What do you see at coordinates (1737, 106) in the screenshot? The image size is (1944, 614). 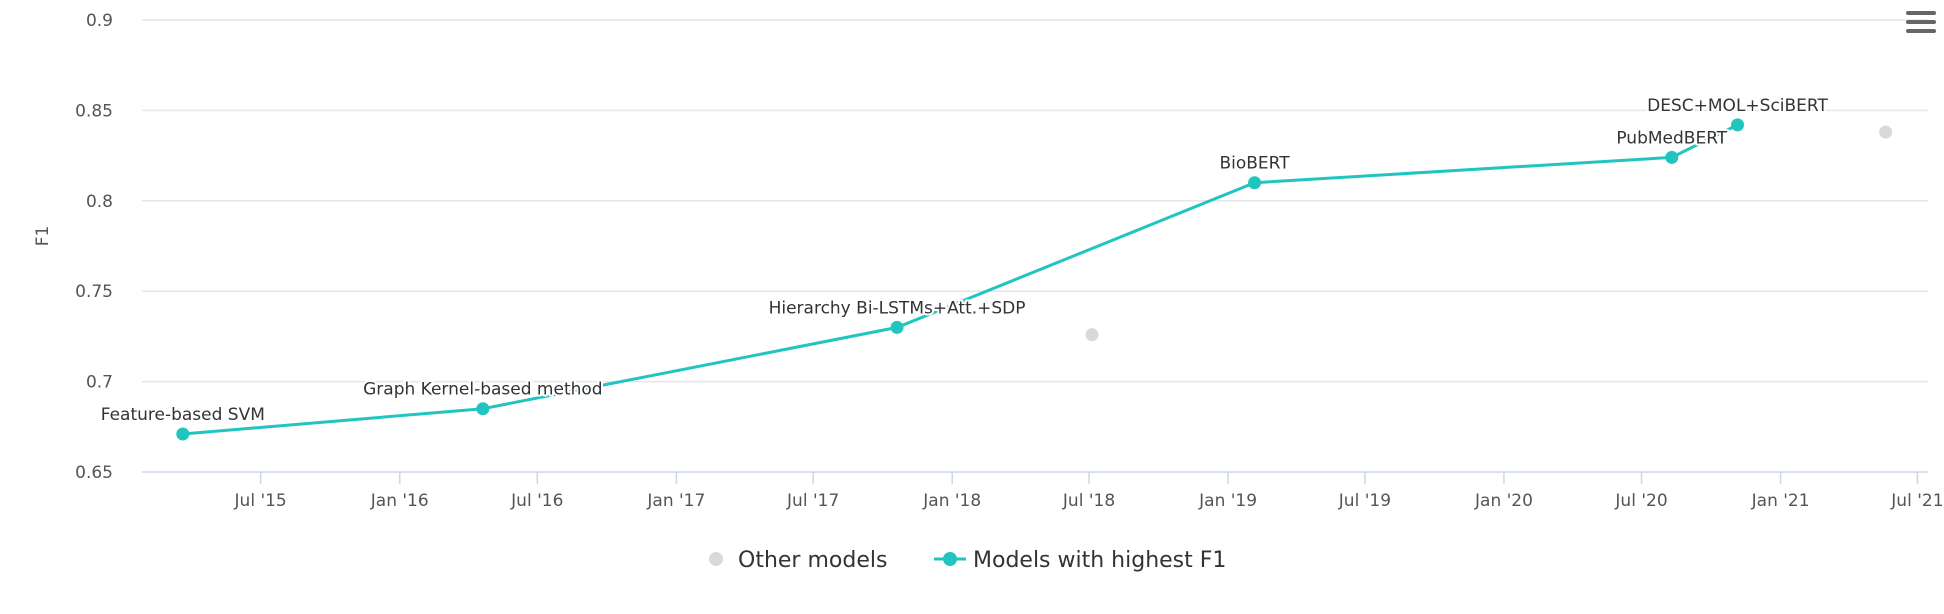 I see `point-label: DESC+MOL+SciBERT` at bounding box center [1737, 106].